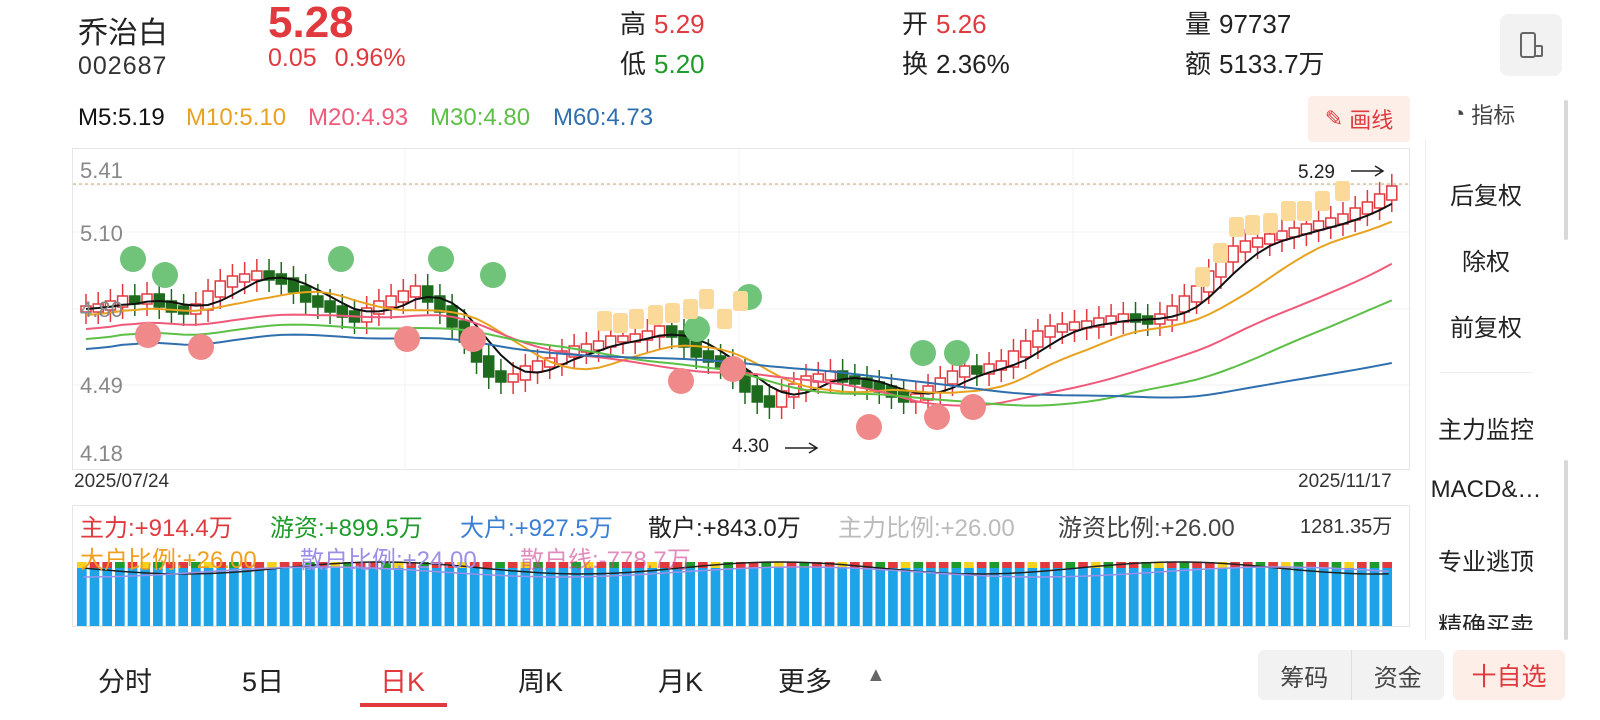 The image size is (1600, 720). I want to click on amount-label: 额, so click(1198, 64).